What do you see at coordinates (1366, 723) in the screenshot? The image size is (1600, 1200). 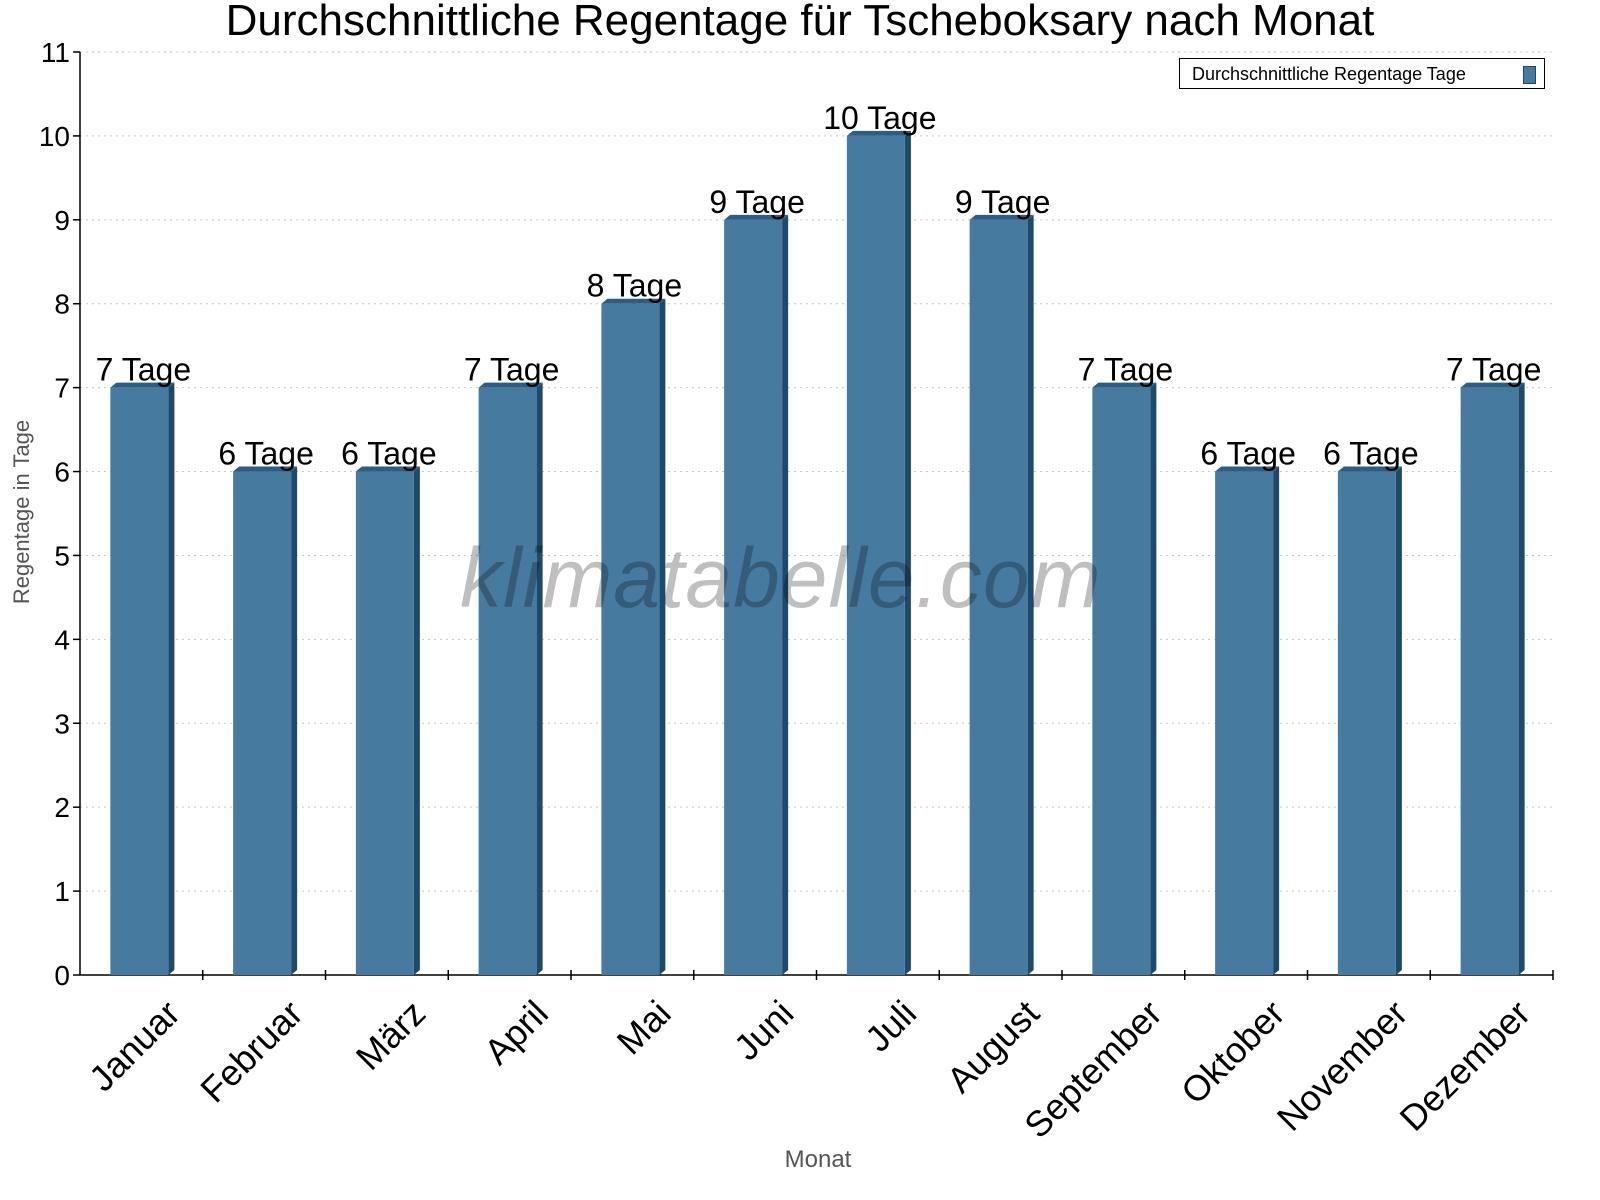 I see `bar-november` at bounding box center [1366, 723].